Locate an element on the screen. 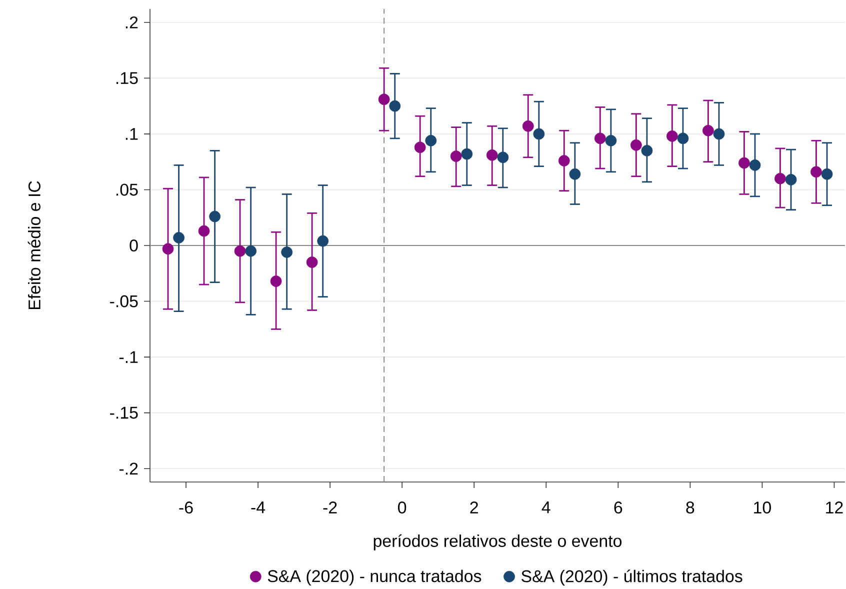  legend-label: S&A (2020) - últimos tratados is located at coordinates (632, 578).